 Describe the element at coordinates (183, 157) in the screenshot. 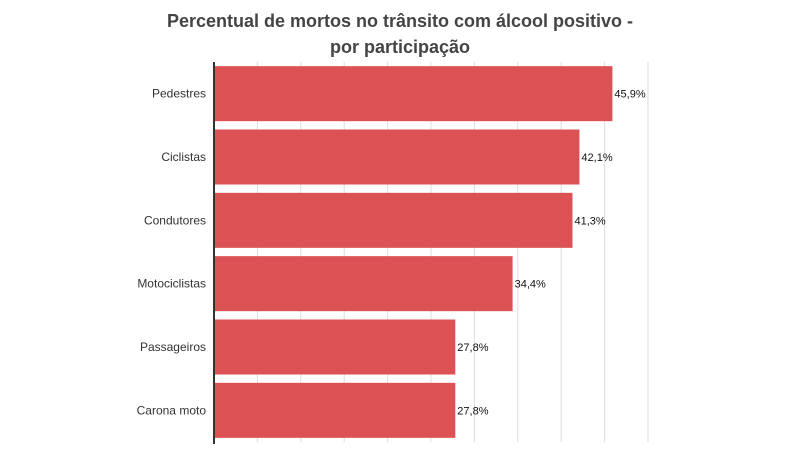

I see `category-label: Ciclistas` at that location.